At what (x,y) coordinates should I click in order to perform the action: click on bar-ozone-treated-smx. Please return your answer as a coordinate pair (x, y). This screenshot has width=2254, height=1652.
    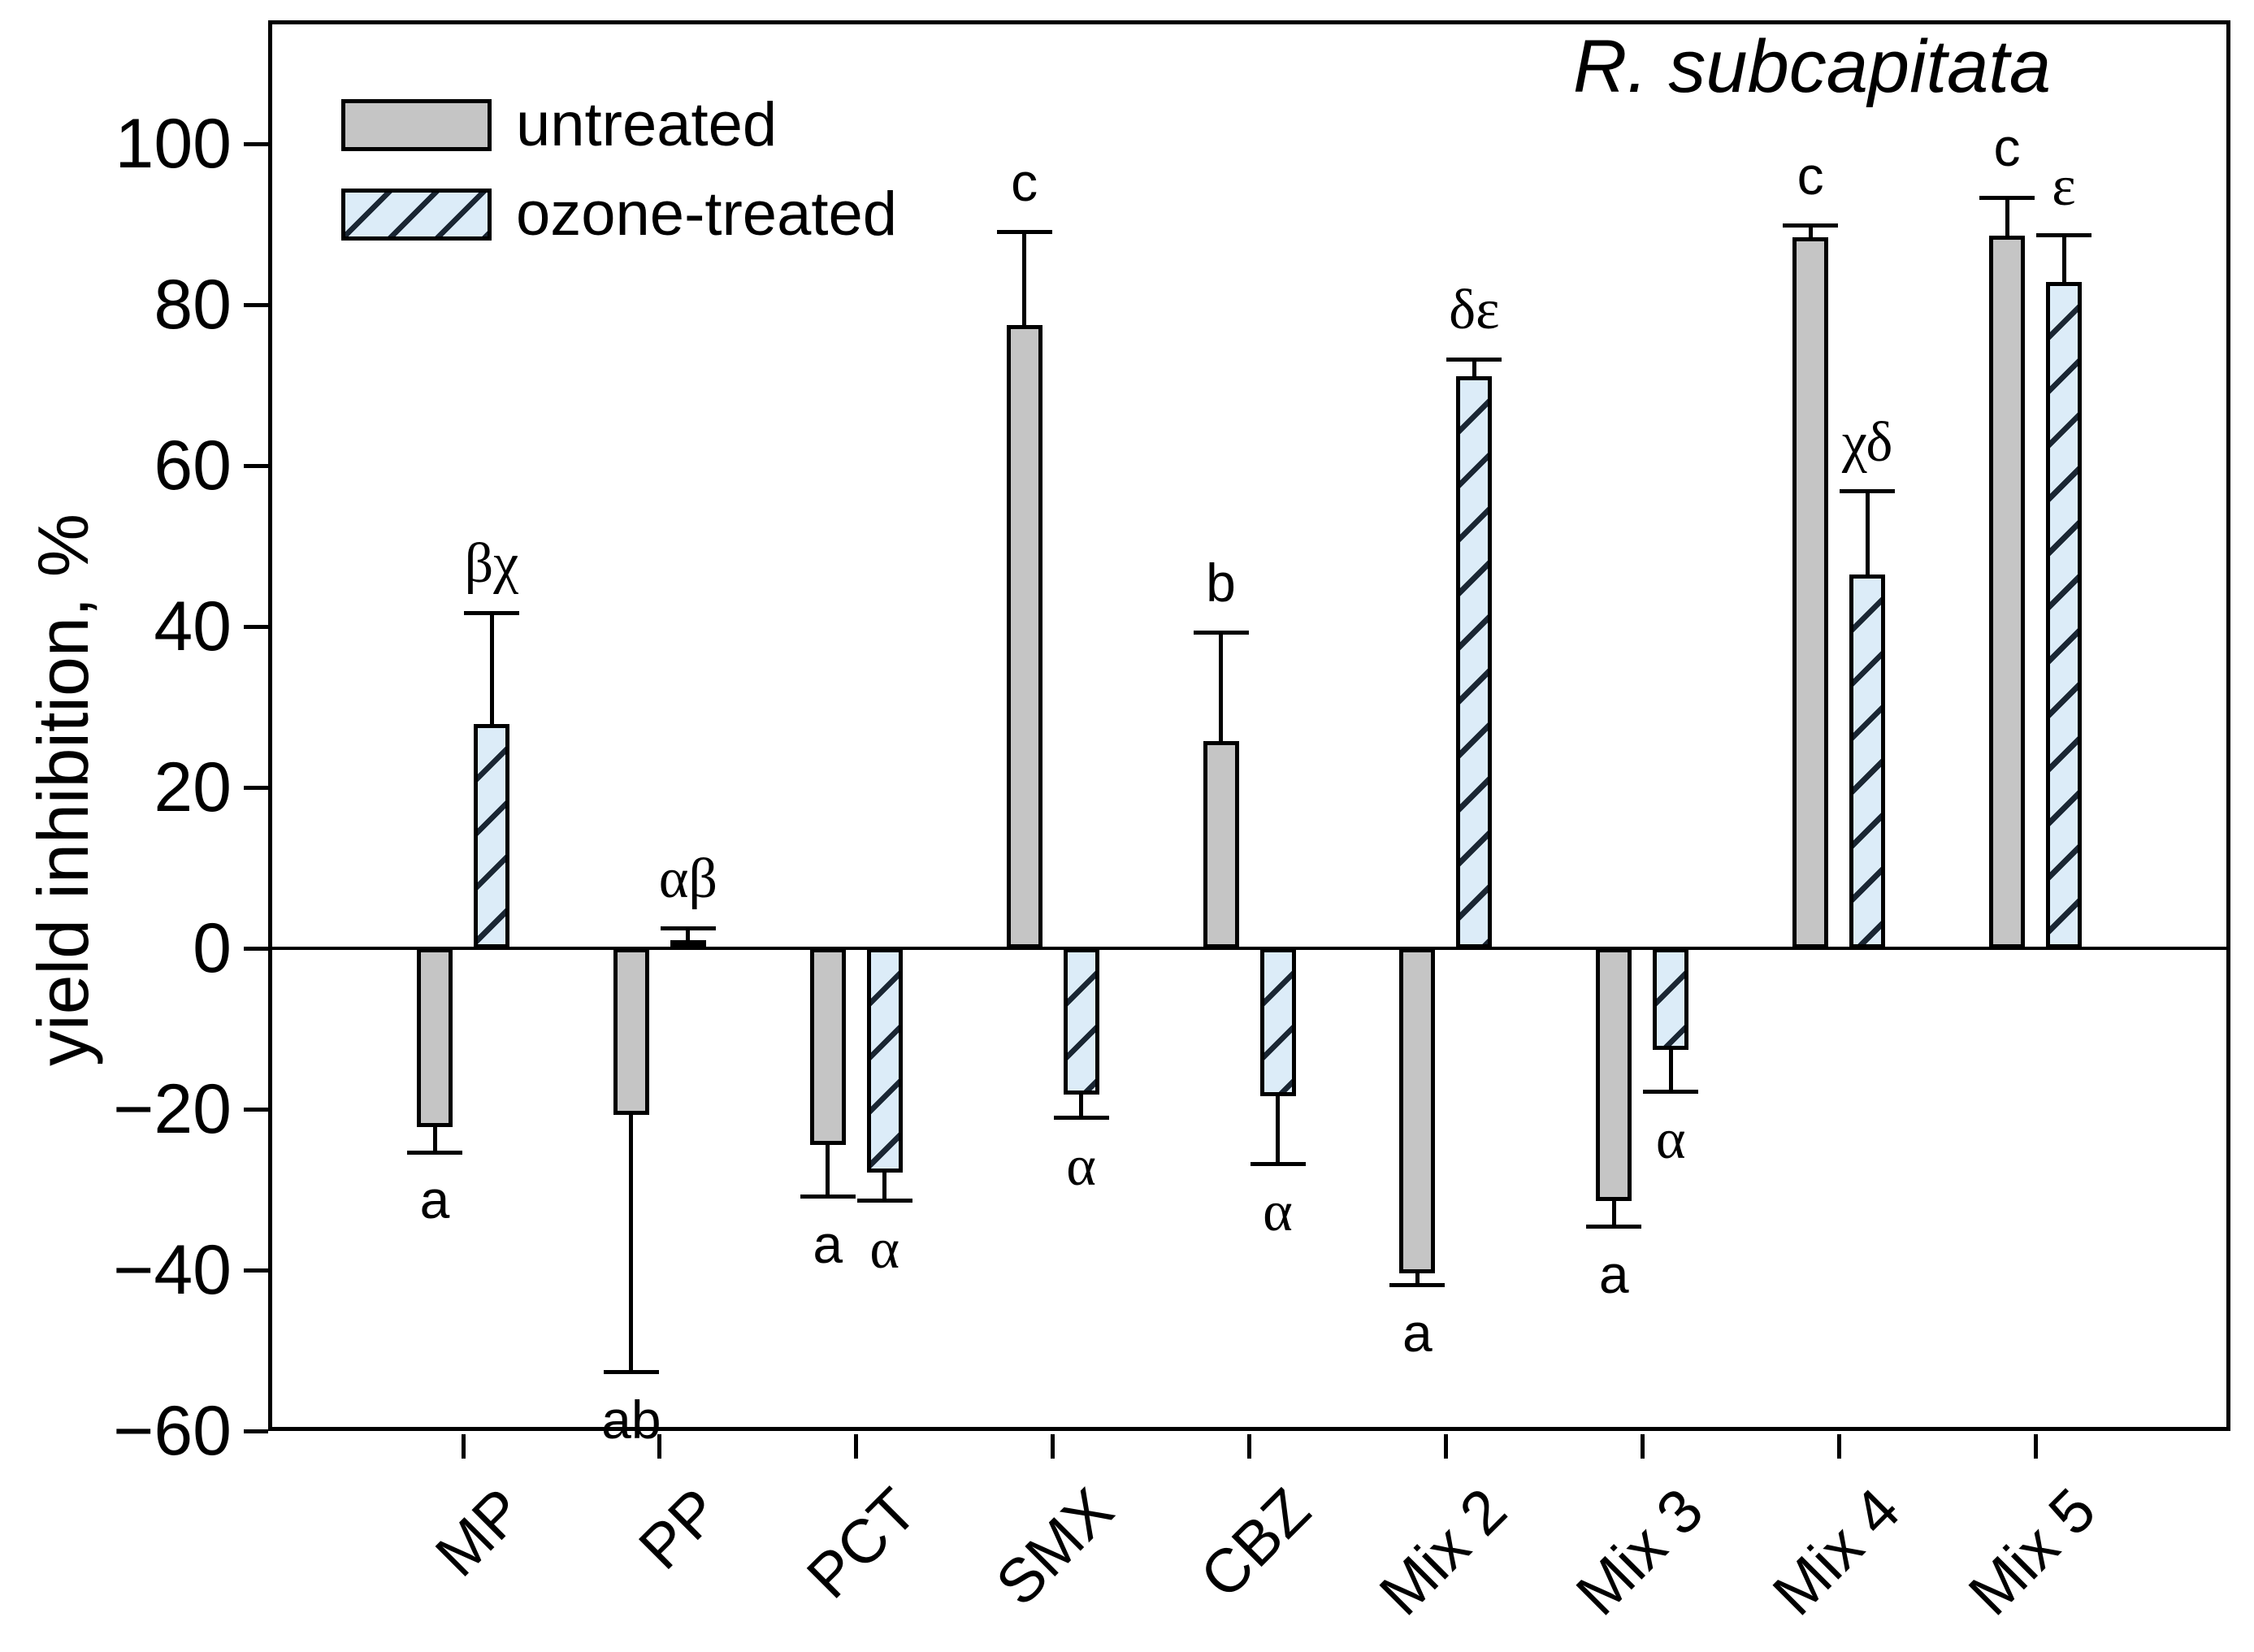
    Looking at the image, I should click on (1081, 1021).